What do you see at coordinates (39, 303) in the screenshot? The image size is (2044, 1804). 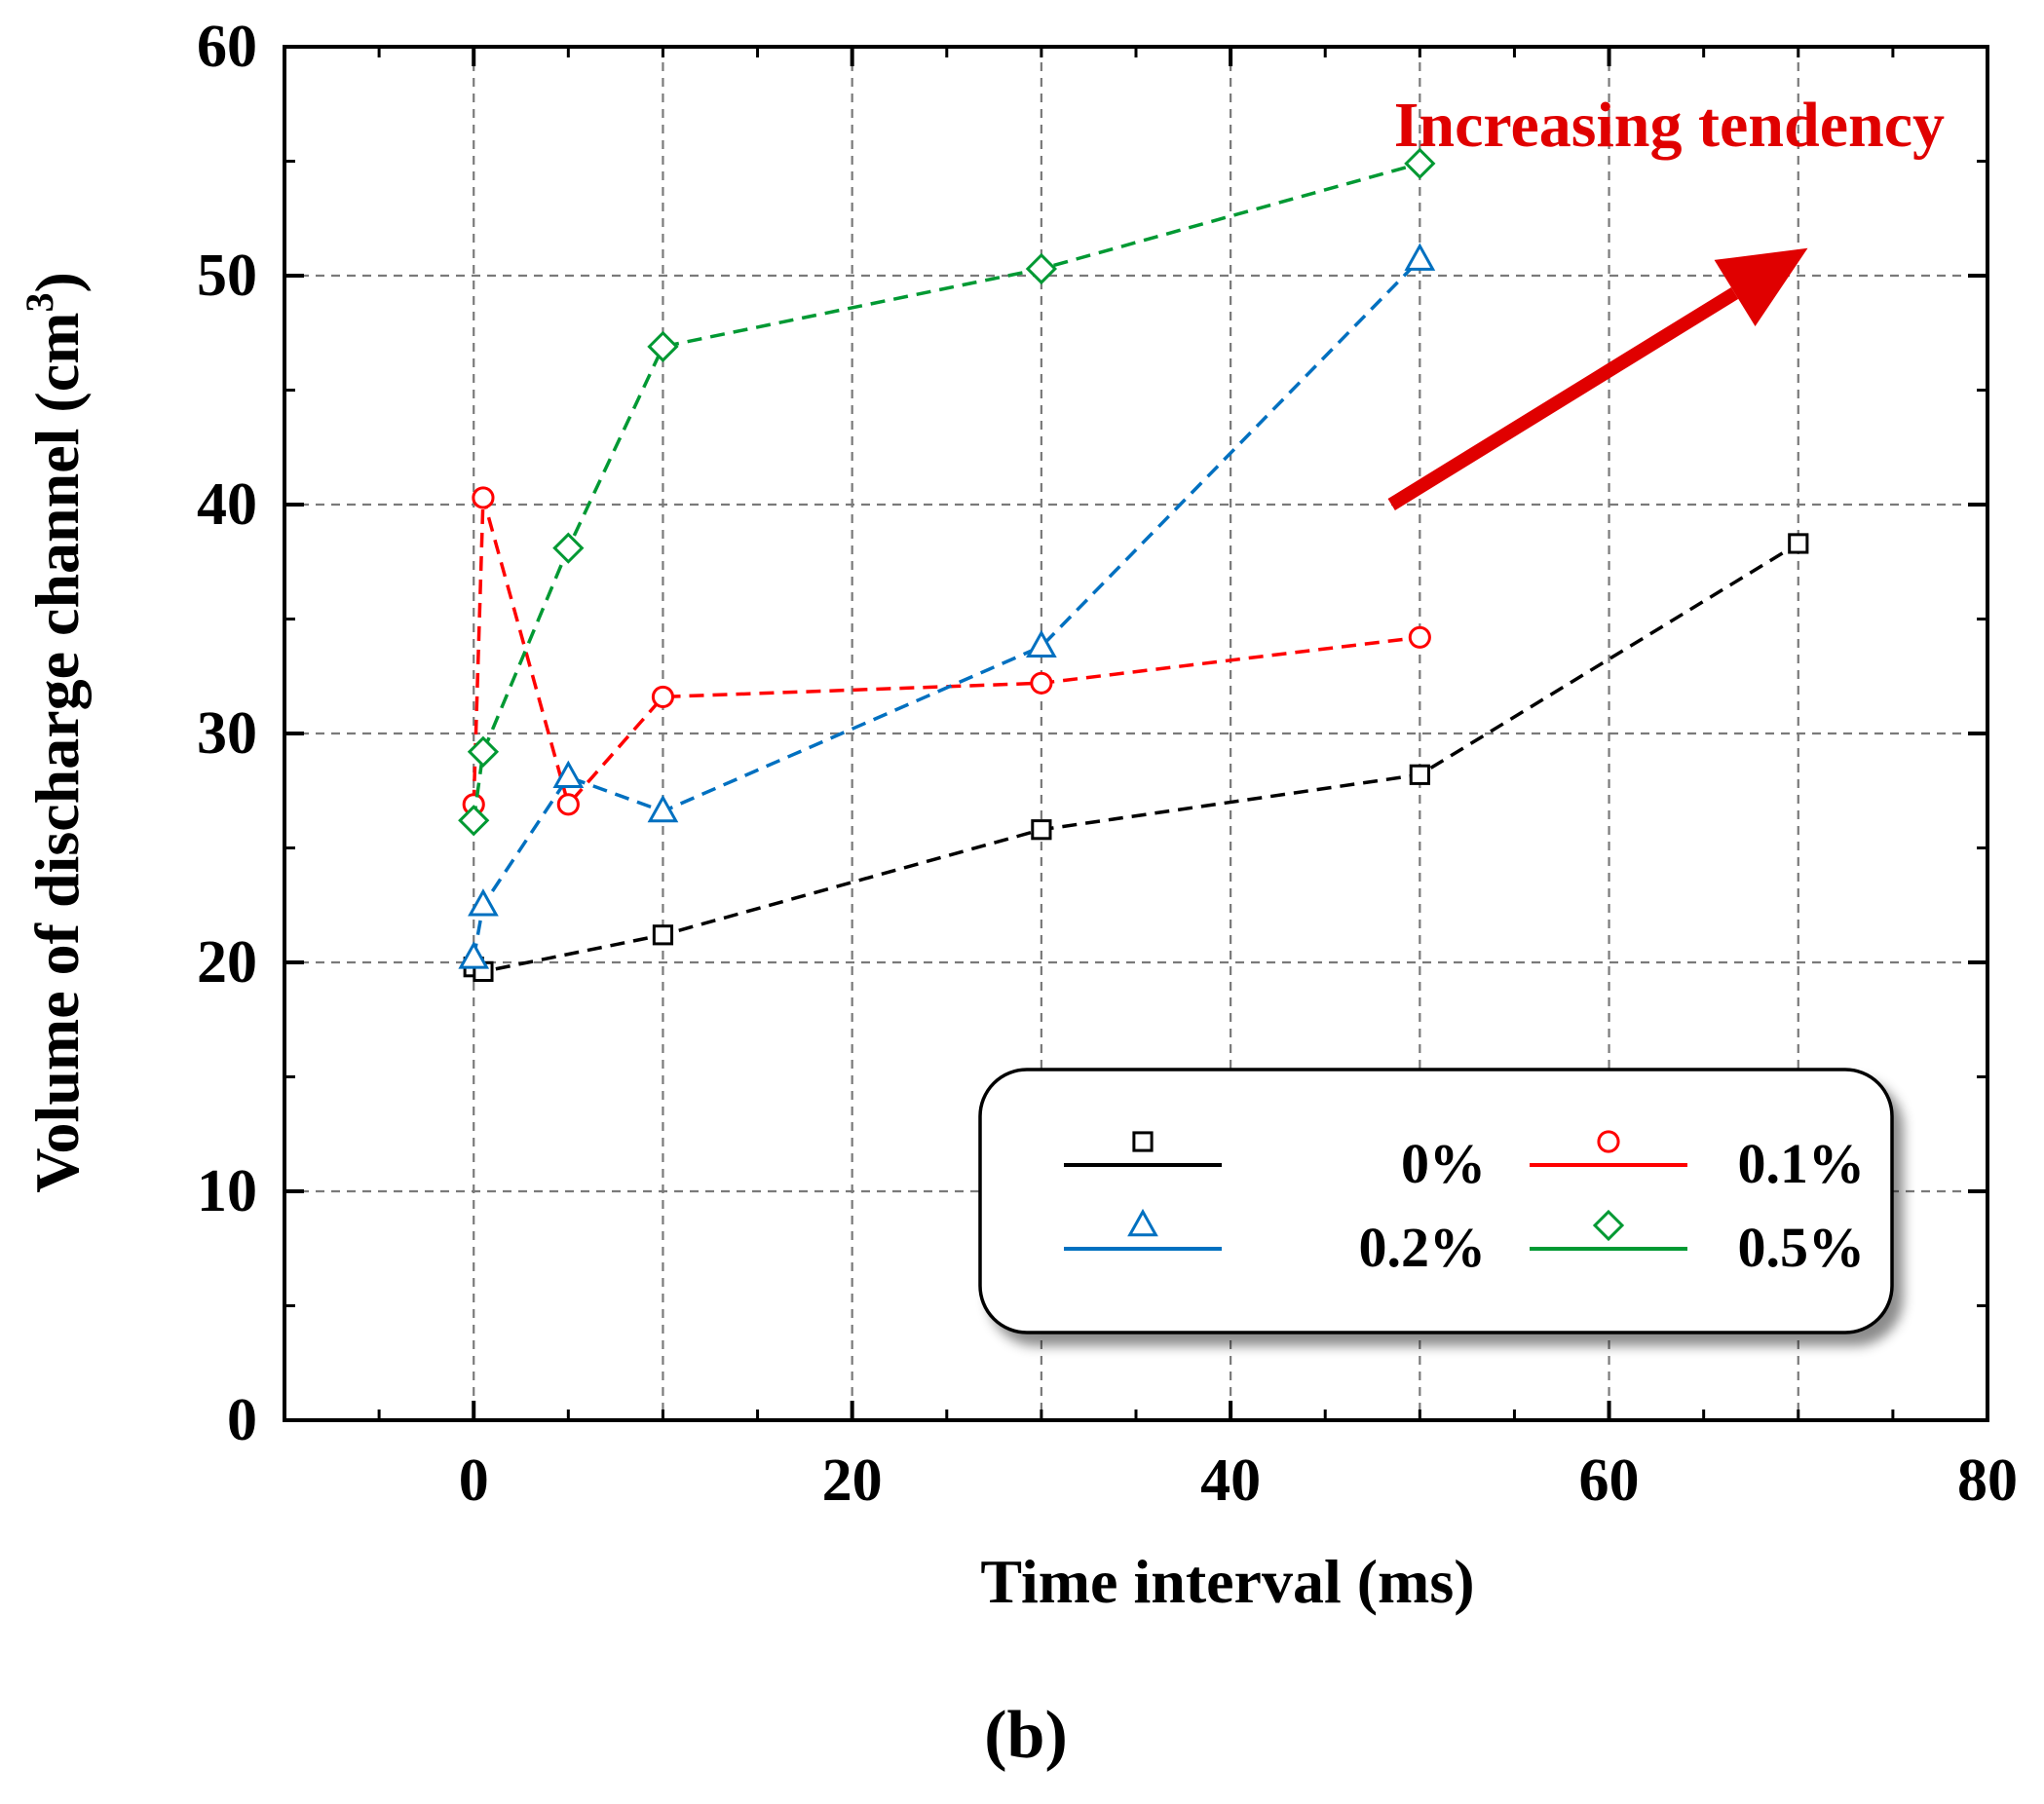 I see `y-axis-title-superscript: 3` at bounding box center [39, 303].